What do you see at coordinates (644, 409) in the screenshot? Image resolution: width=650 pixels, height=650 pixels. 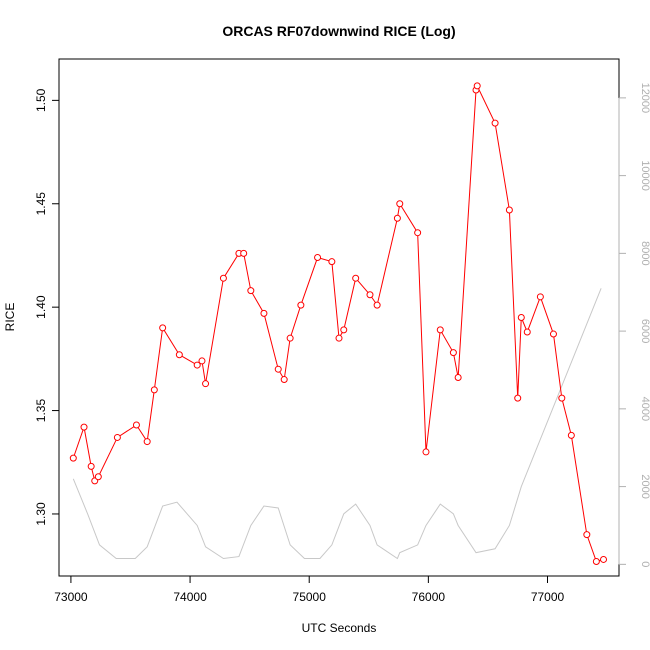 I see `y2-tick-label: 4000` at bounding box center [644, 409].